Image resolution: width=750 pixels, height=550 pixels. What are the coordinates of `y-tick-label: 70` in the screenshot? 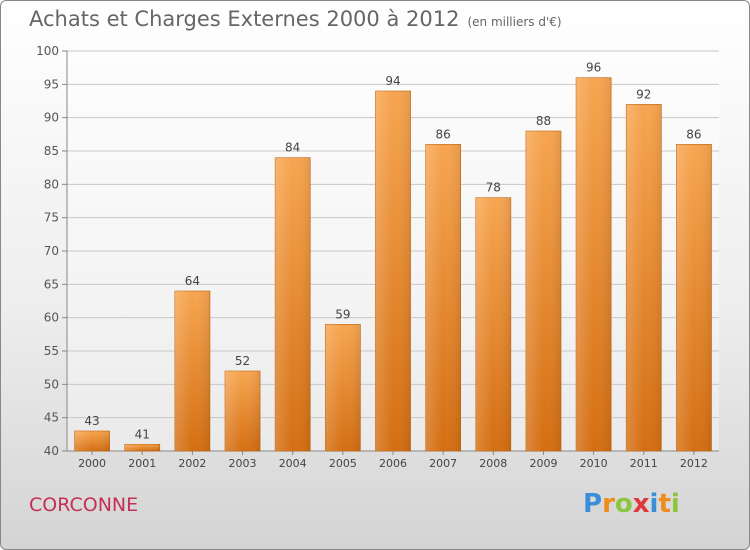 It's located at (51, 251).